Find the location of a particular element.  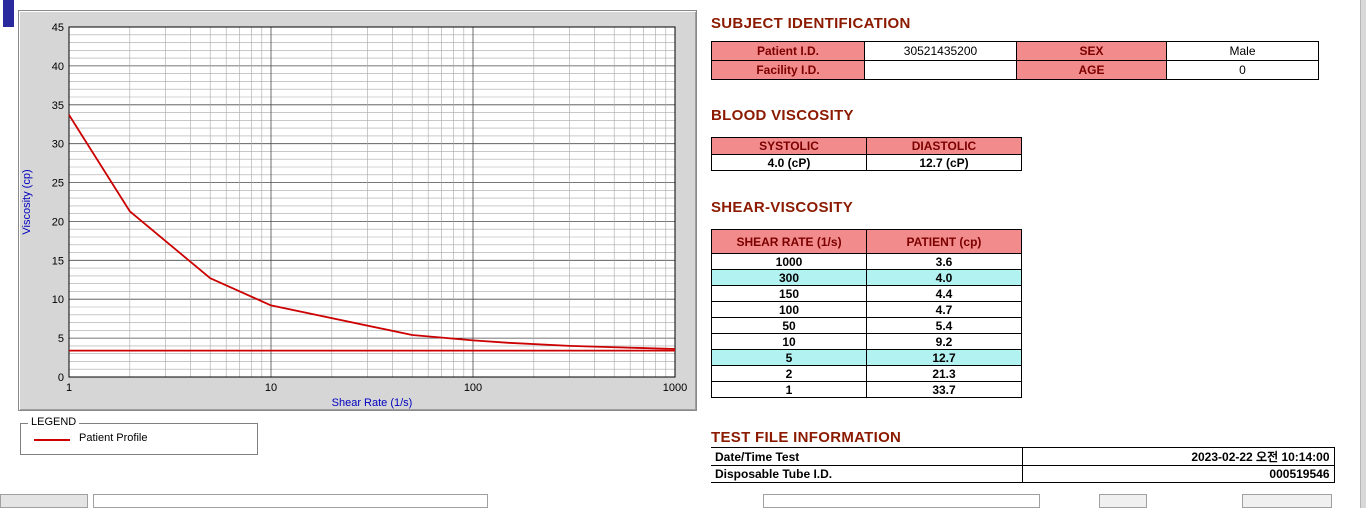

svg-text: 45 is located at coordinates (58, 28).